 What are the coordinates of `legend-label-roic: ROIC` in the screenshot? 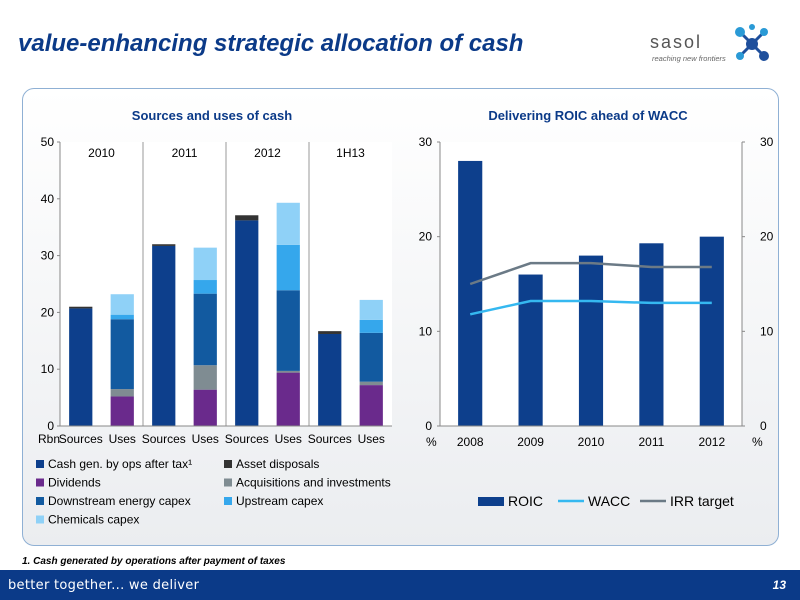 It's located at (525, 501).